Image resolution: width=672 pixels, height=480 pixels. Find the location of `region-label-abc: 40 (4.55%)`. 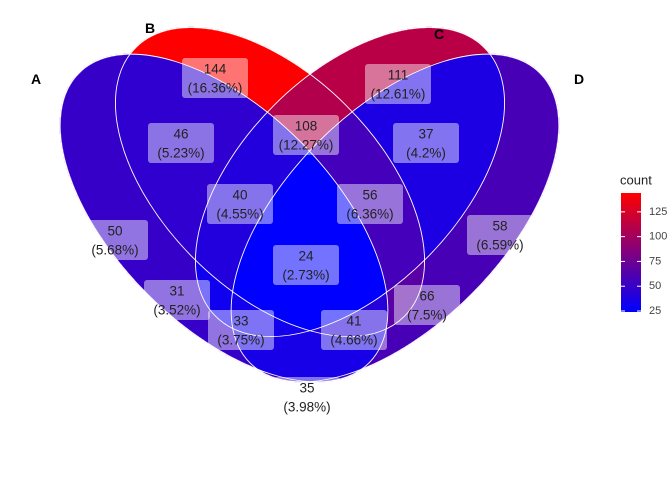

region-label-abc: 40 (4.55%) is located at coordinates (240, 204).